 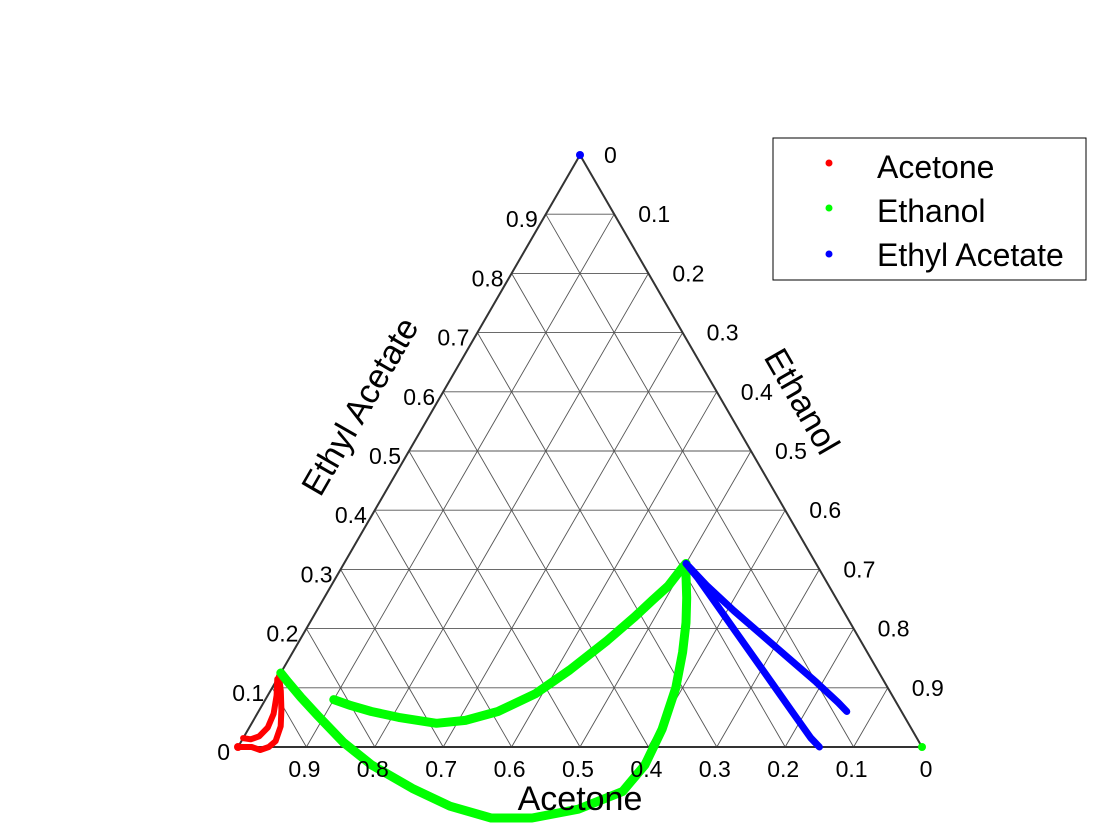 What do you see at coordinates (223, 752) in the screenshot?
I see `left-tick-label: 0` at bounding box center [223, 752].